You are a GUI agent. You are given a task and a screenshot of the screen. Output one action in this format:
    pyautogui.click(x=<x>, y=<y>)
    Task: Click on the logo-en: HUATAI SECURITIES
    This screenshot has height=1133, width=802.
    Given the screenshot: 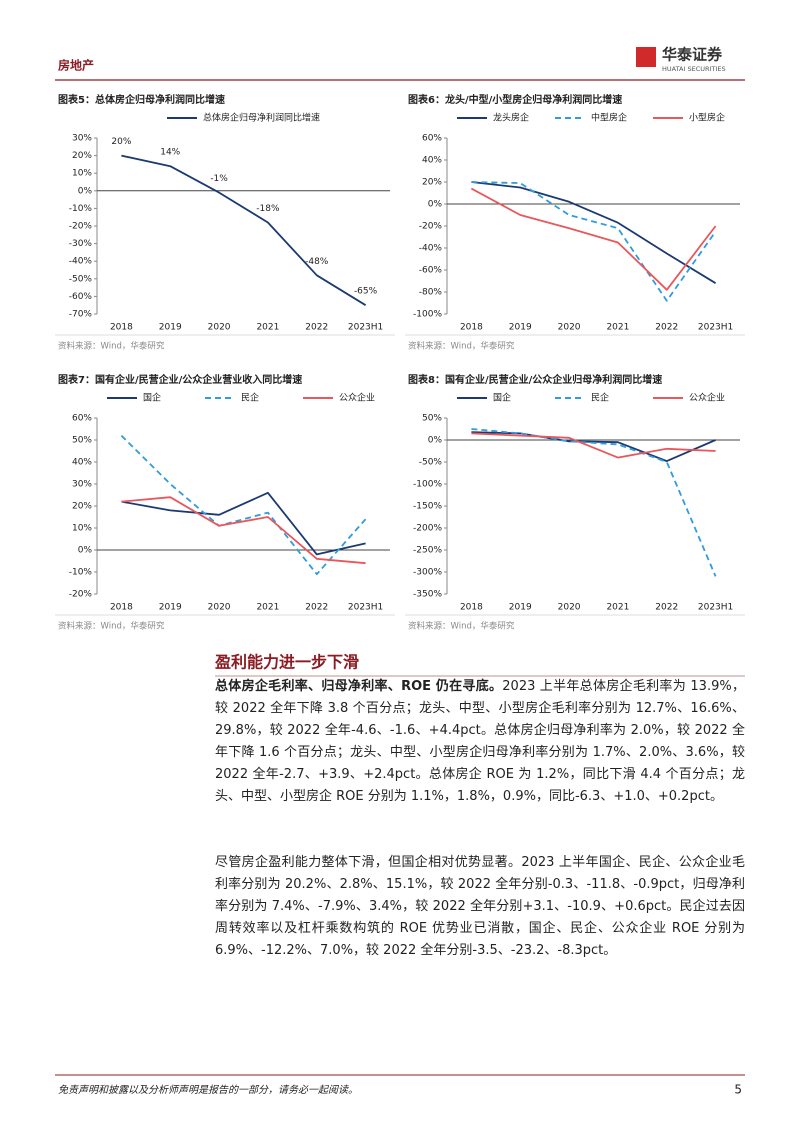 What is the action you would take?
    pyautogui.click(x=694, y=69)
    